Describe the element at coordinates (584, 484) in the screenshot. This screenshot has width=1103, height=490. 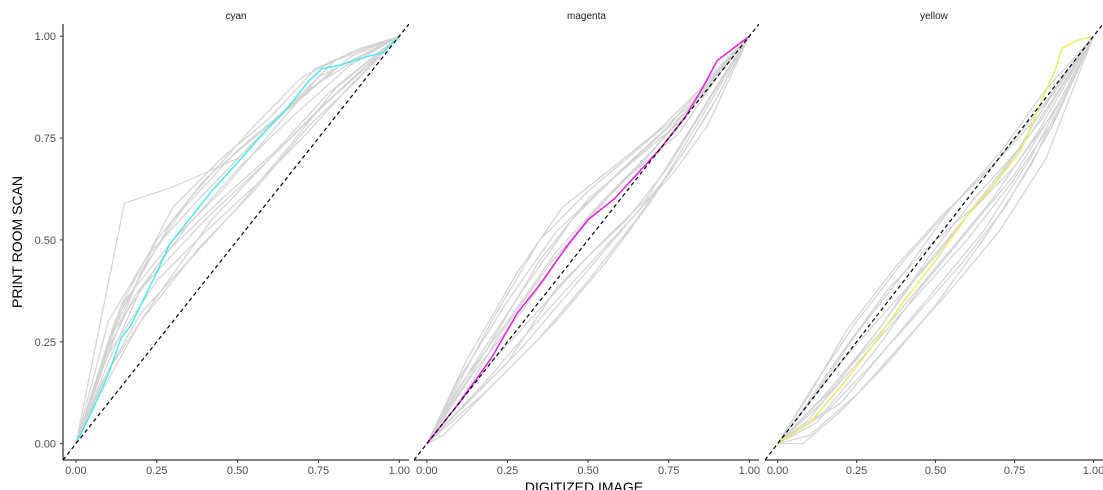
I see `x-axis-title: DIGITIZED IMAGE` at that location.